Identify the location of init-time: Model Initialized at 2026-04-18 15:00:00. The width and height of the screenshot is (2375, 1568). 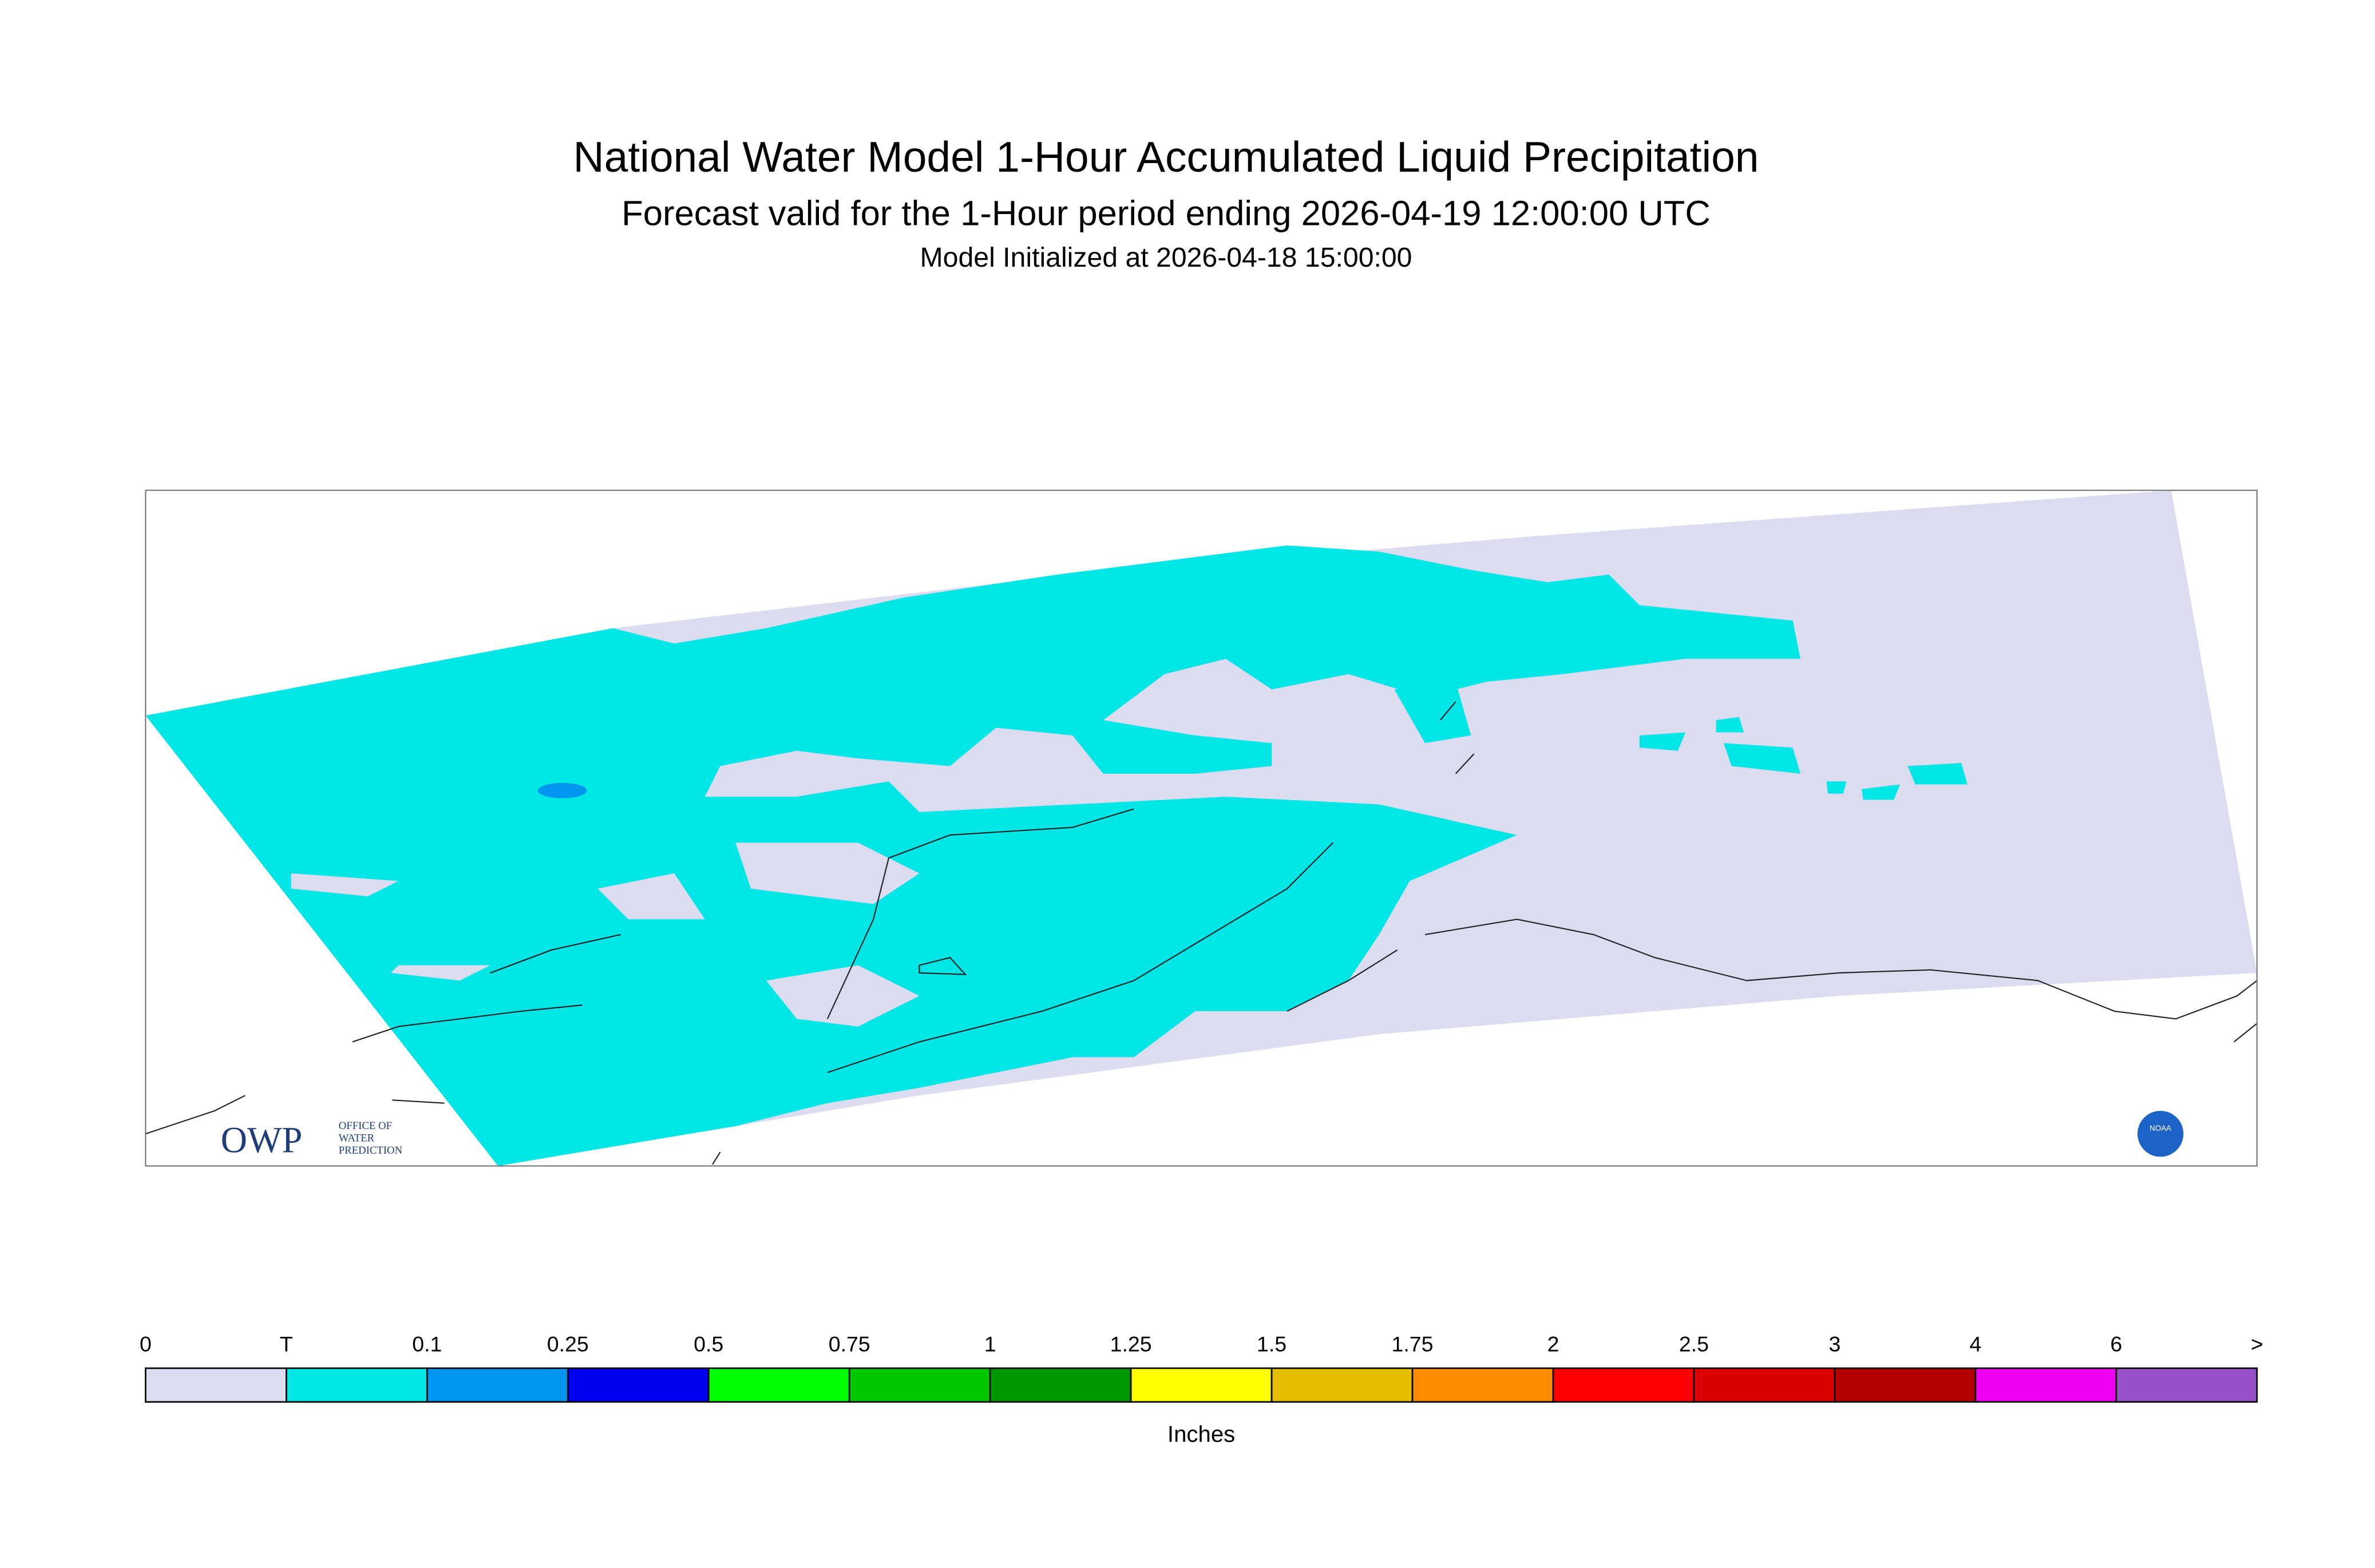
(1166, 257).